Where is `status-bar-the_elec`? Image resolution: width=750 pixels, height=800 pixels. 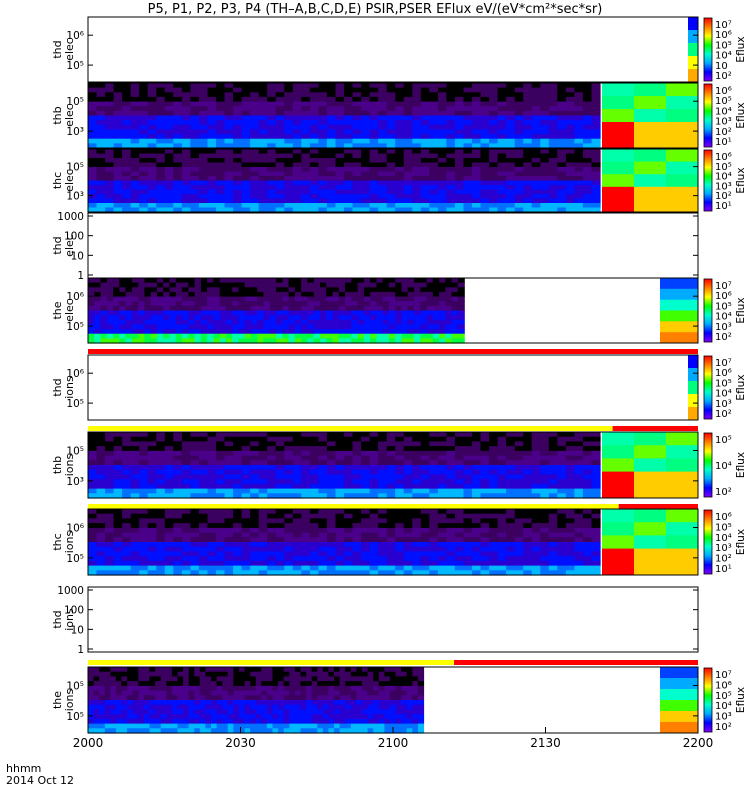 status-bar-the_elec is located at coordinates (393, 351).